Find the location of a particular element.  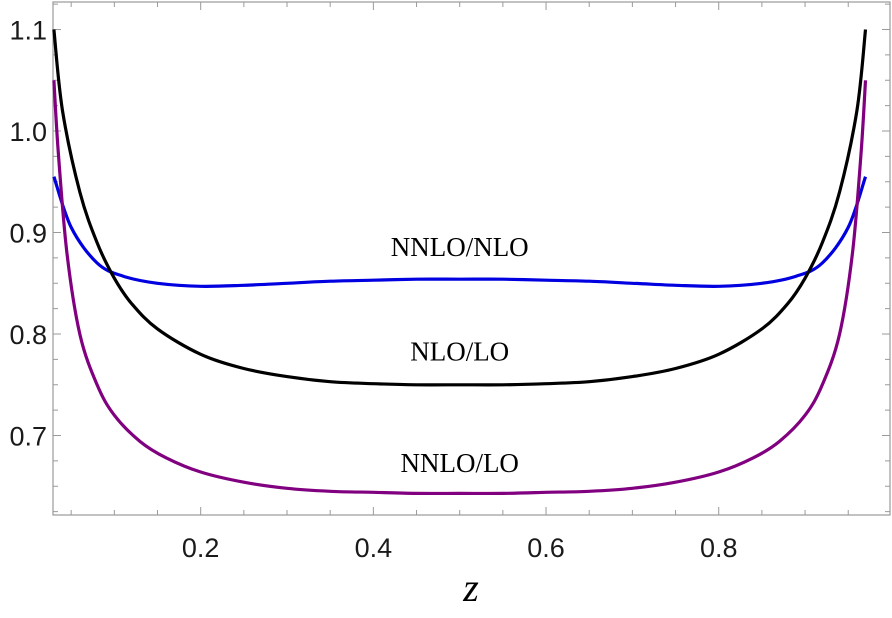

x-axis-title: z is located at coordinates (470, 587).